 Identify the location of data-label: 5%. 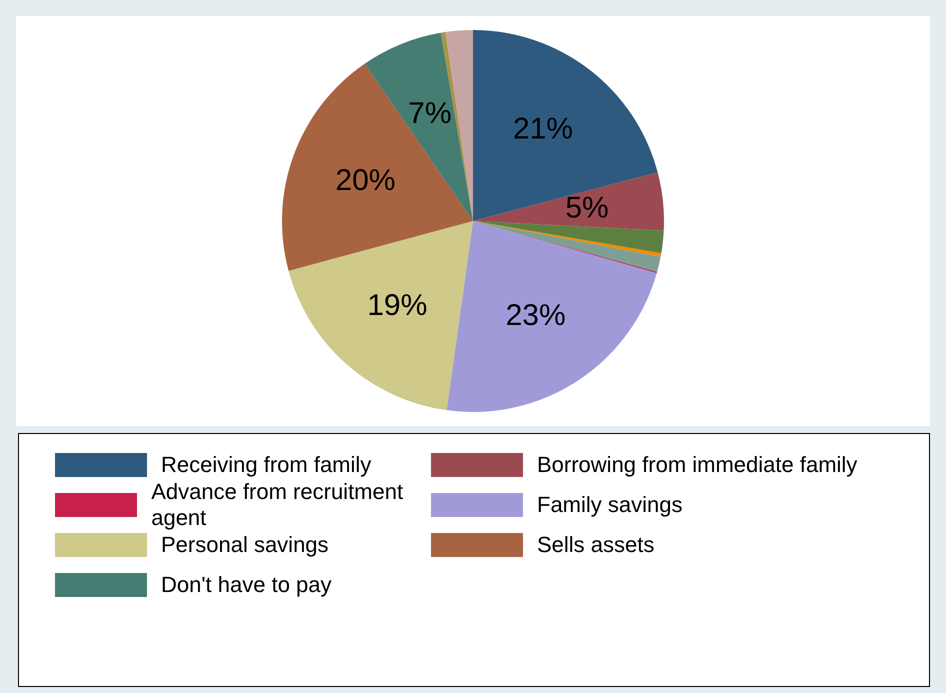
(587, 207).